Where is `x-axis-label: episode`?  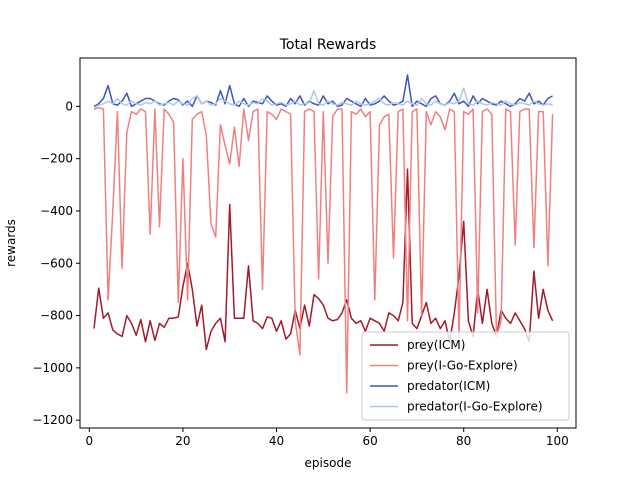 x-axis-label: episode is located at coordinates (328, 463).